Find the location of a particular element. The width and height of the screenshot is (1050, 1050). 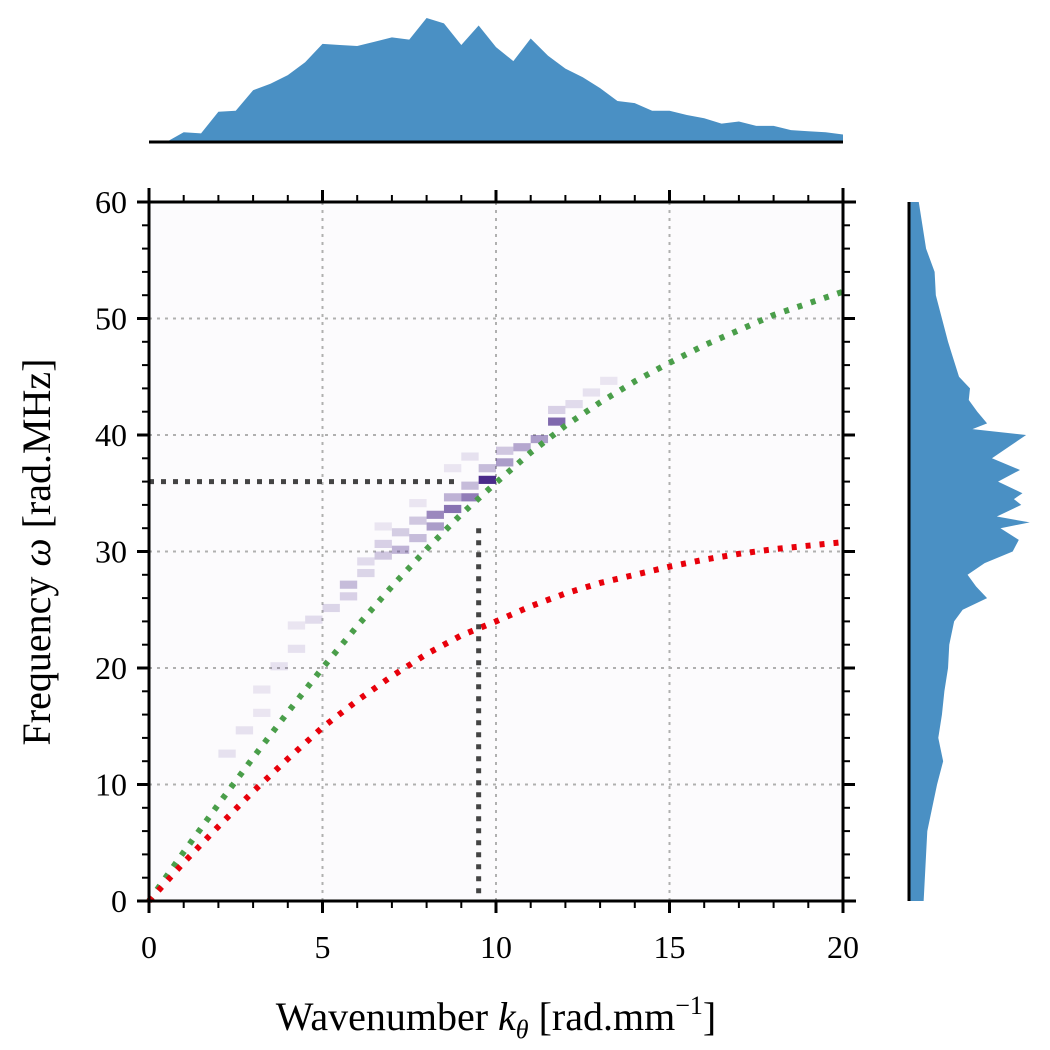

x-tick-label: 15 is located at coordinates (670, 947).